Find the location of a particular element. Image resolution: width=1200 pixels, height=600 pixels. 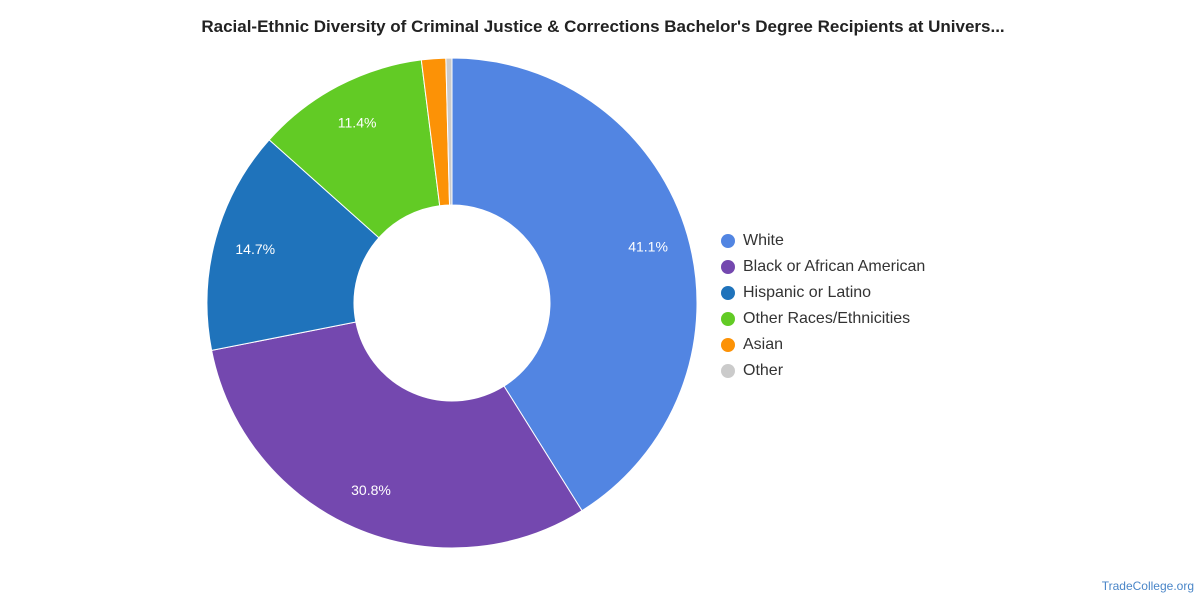

slice-label-white: 41.1% is located at coordinates (648, 247).